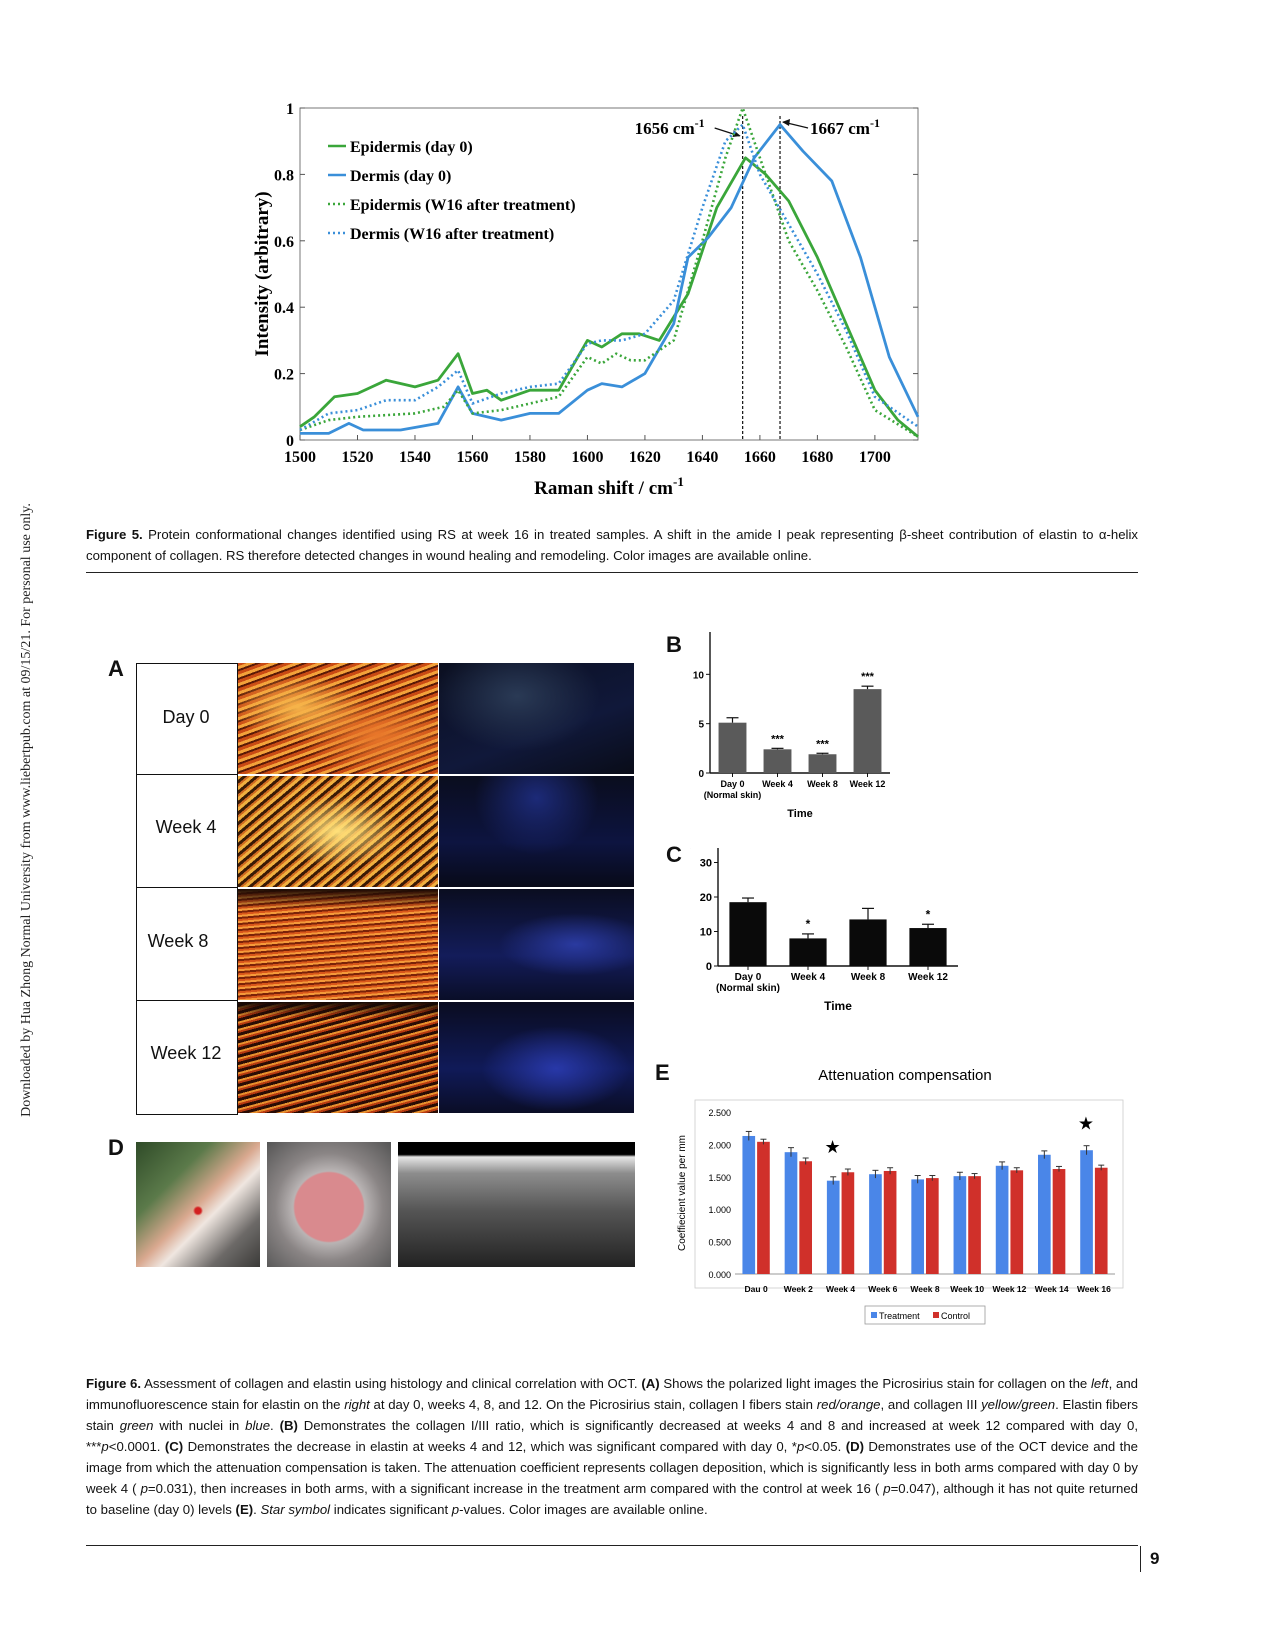 Image resolution: width=1275 pixels, height=1650 pixels. Describe the element at coordinates (295, 1509) in the screenshot. I see `caption-italic: Star symbol` at that location.